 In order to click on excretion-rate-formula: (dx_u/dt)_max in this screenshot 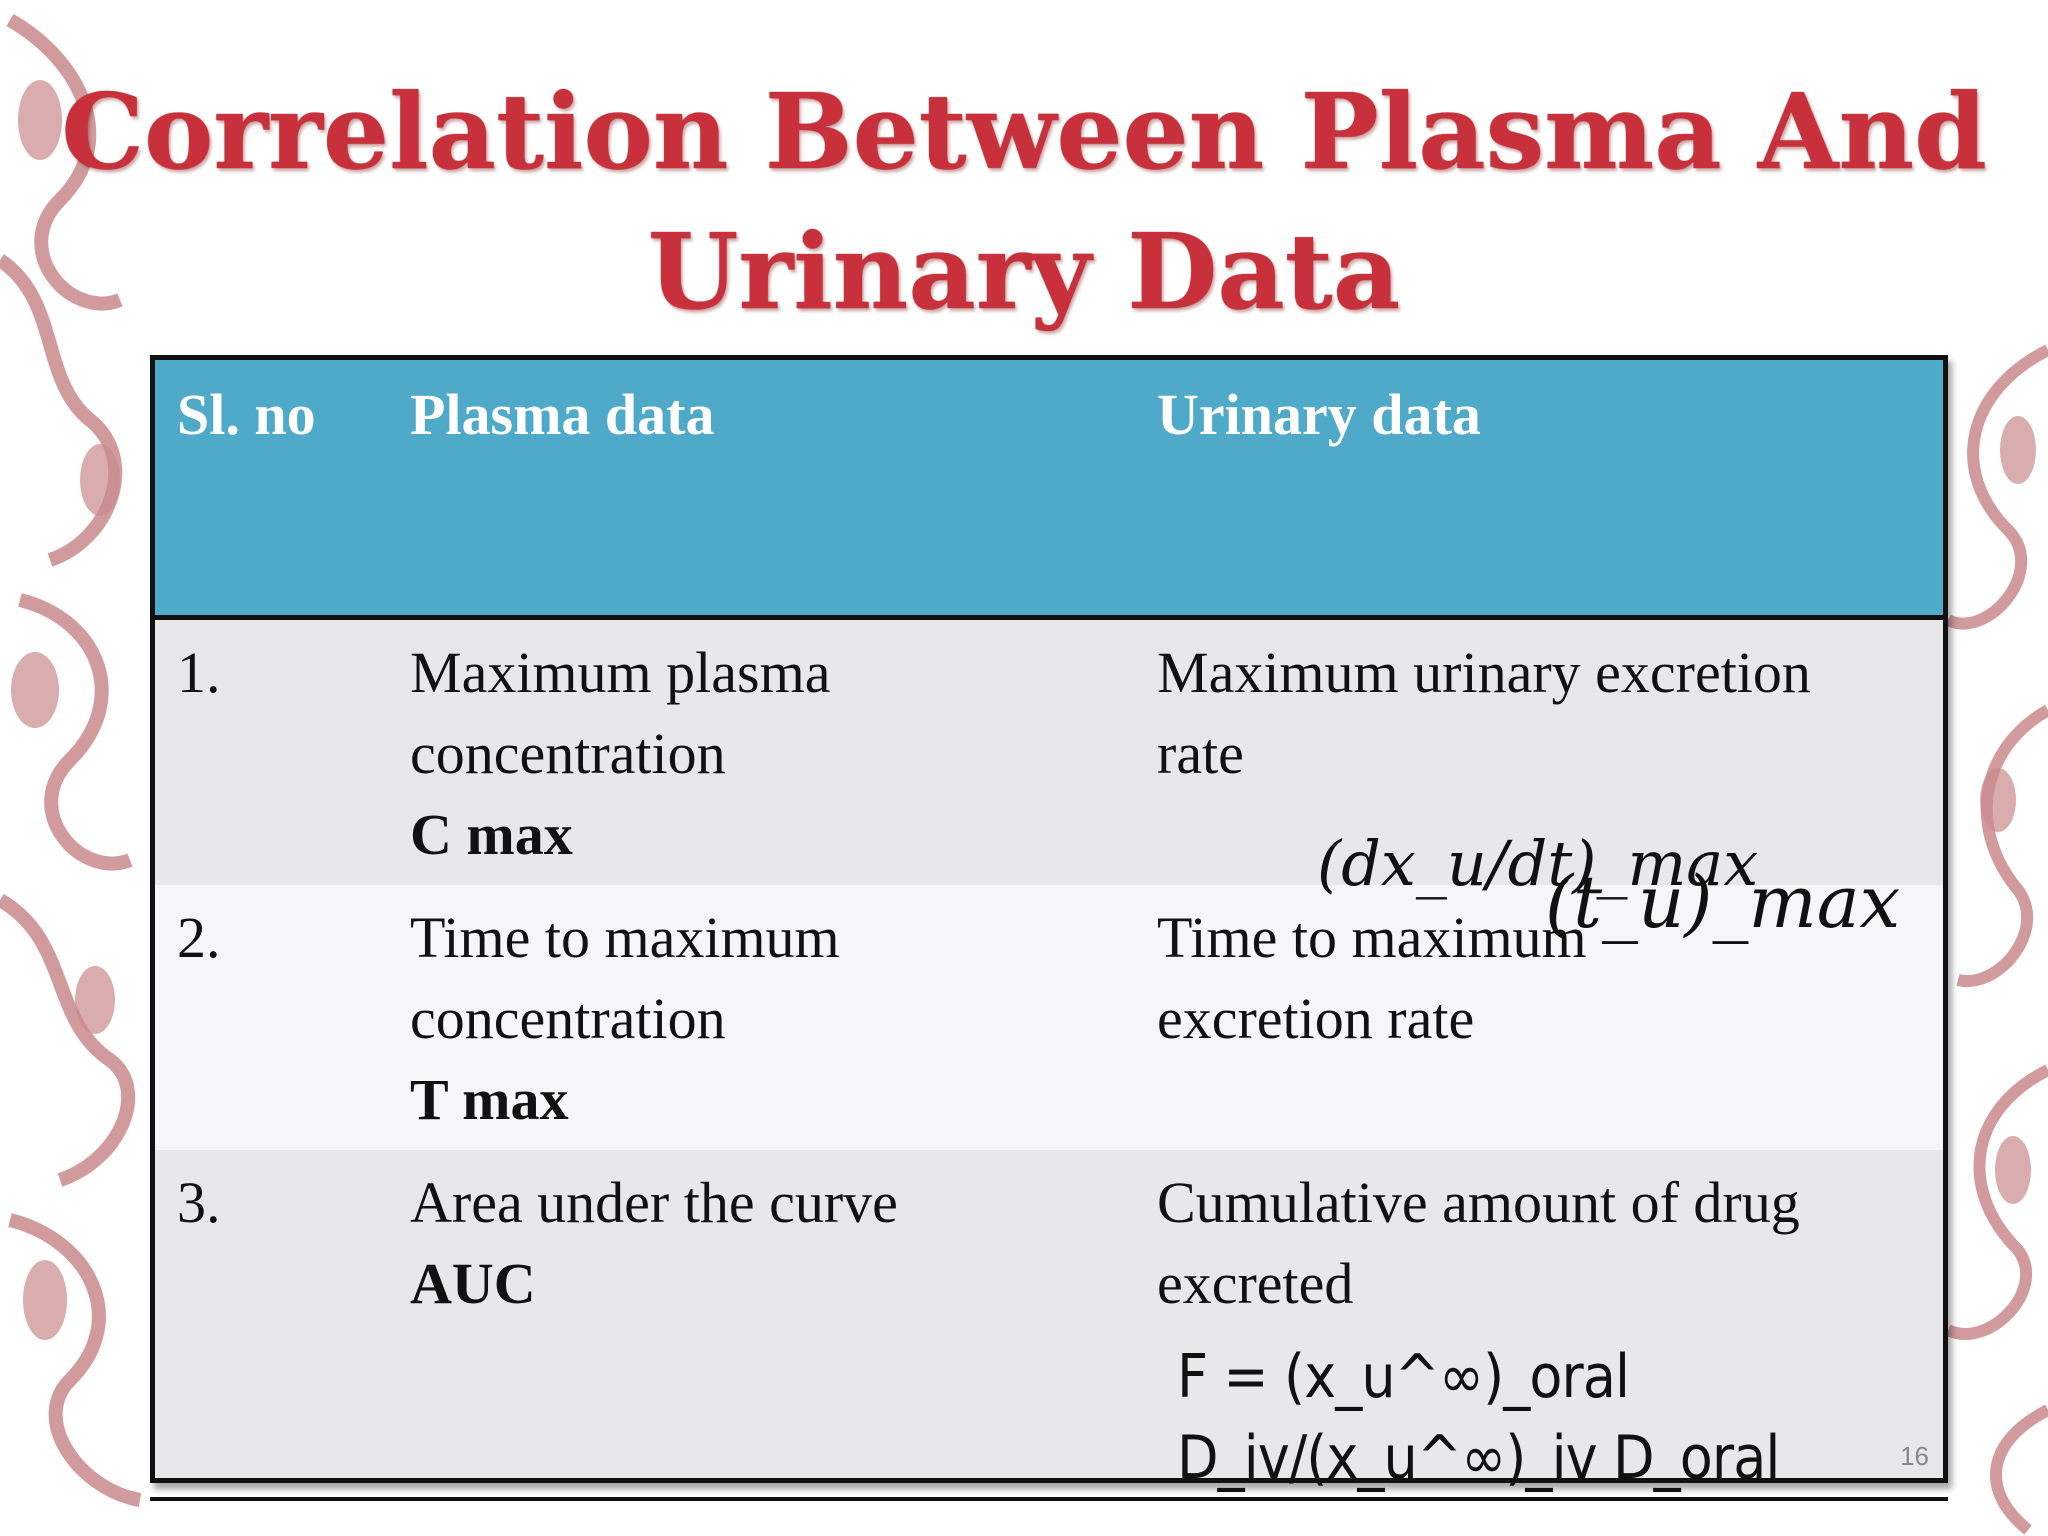, I will do `click(1538, 863)`.